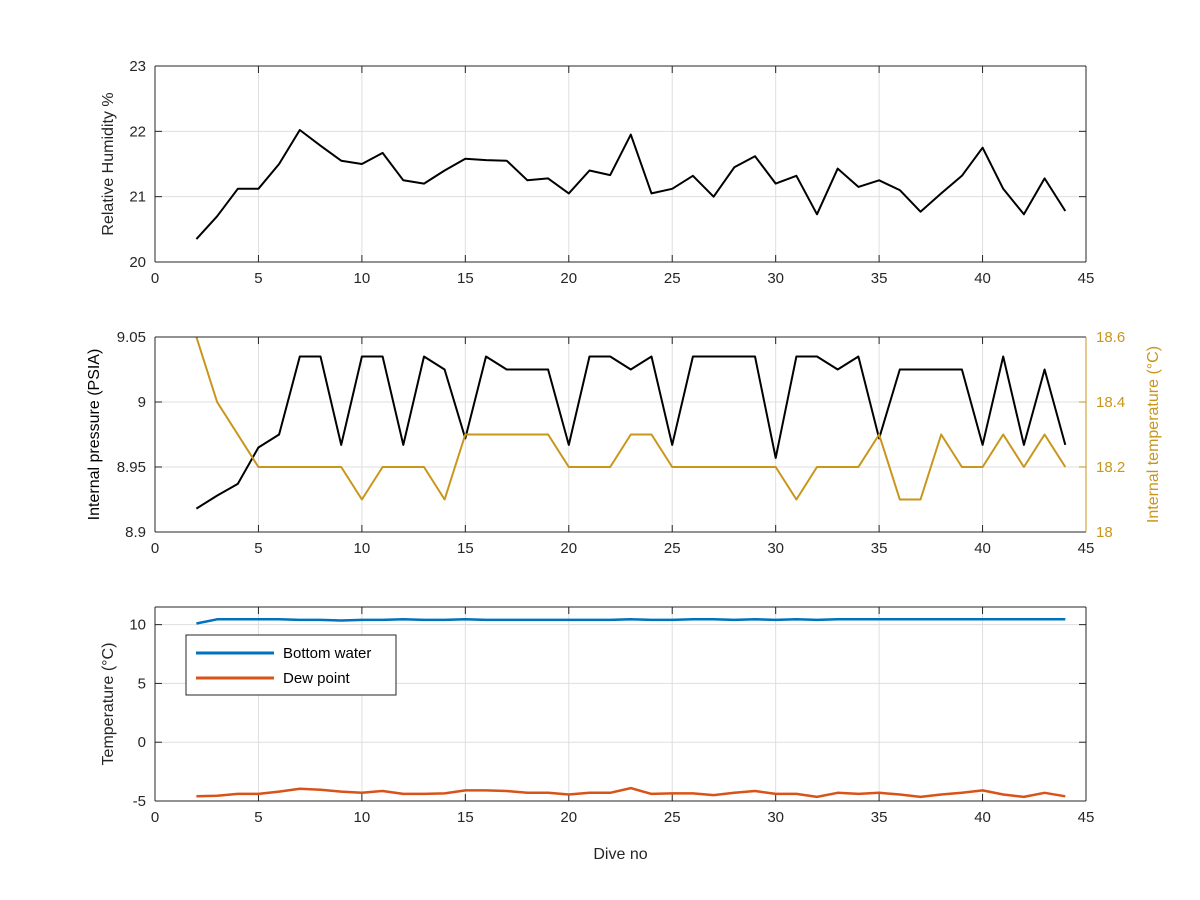 The width and height of the screenshot is (1200, 900). I want to click on x-axis-label: Dive no, so click(620, 854).